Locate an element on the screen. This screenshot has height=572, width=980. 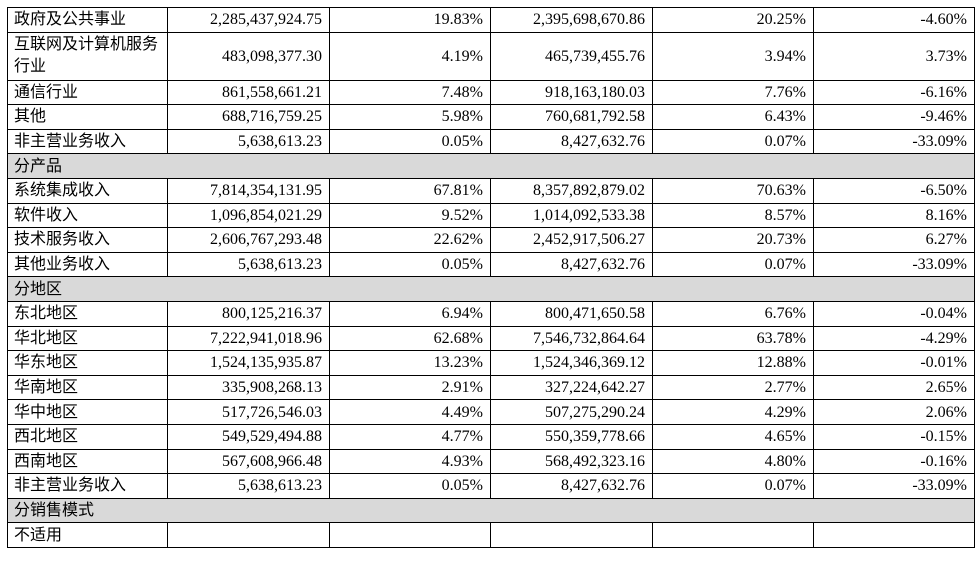
row-label: 华南地区 is located at coordinates (87, 387).